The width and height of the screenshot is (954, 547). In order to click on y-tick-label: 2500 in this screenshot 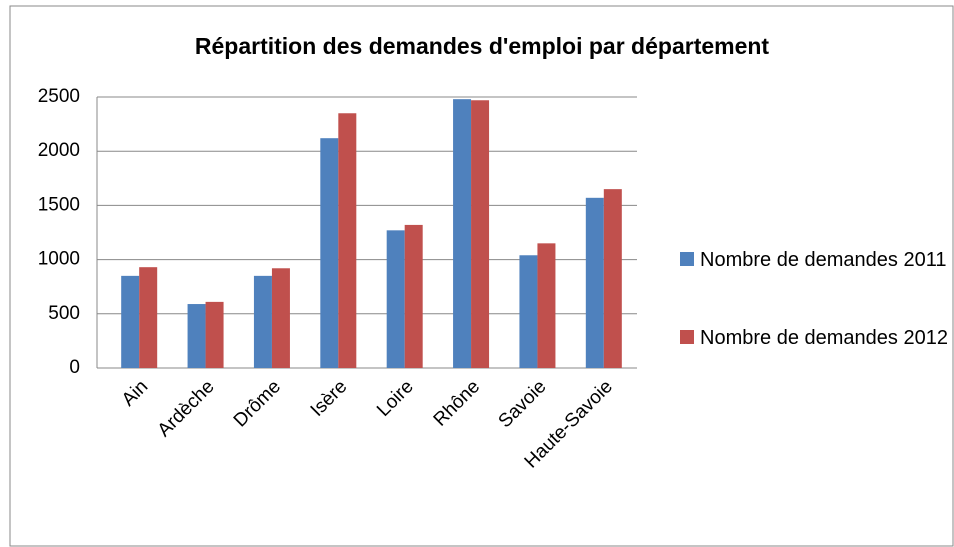, I will do `click(59, 96)`.